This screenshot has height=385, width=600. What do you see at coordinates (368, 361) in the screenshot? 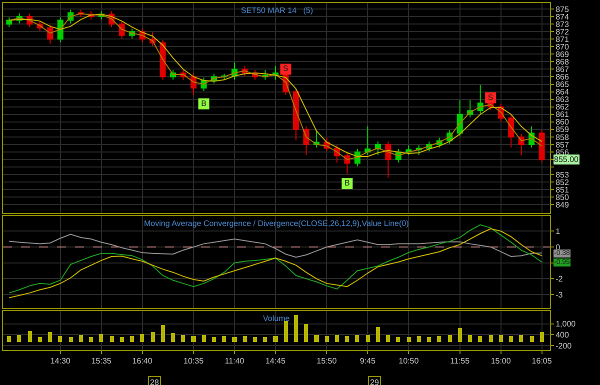
I see `x-tick-label: 9:45` at bounding box center [368, 361].